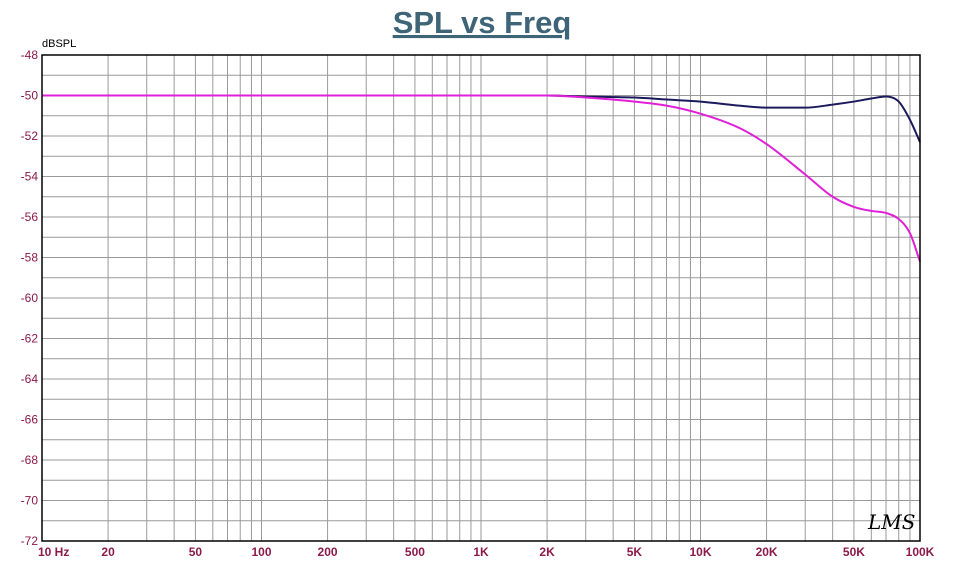 The width and height of the screenshot is (974, 566). I want to click on y-axis-label: dBSPL, so click(59, 44).